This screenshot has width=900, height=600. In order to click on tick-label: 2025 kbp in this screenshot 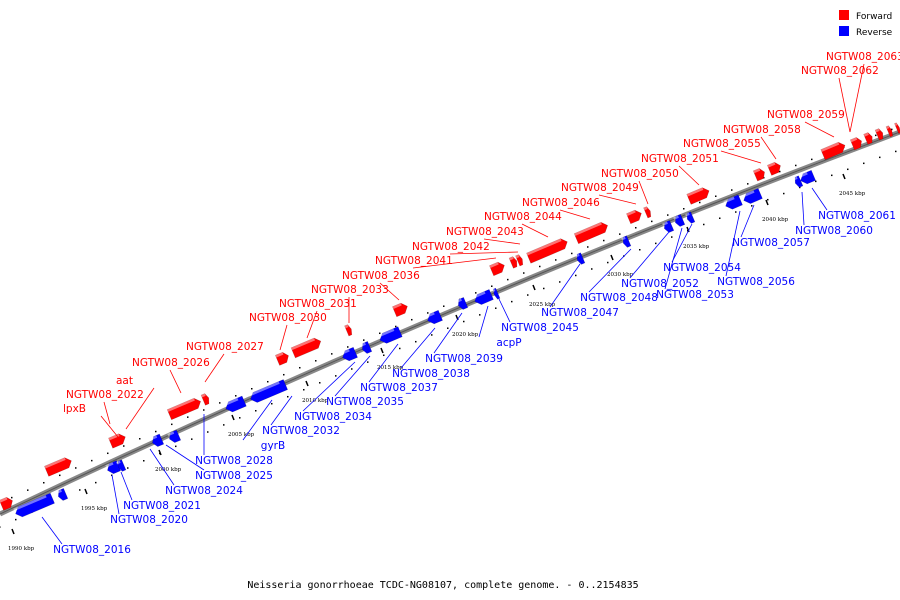, I will do `click(542, 305)`.